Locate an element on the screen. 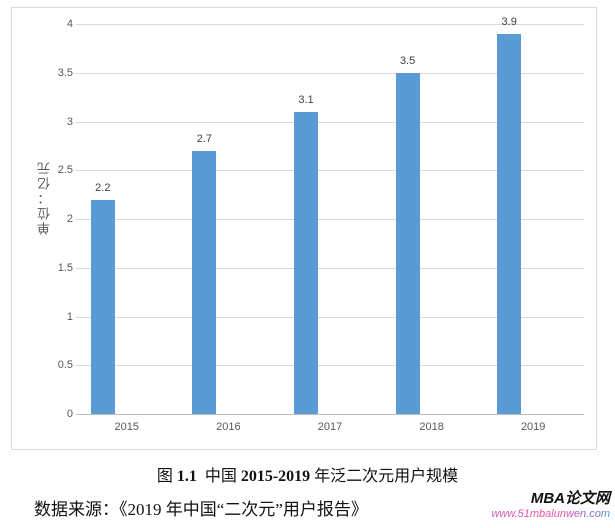  y-tick-label: 2 is located at coordinates (69, 219).